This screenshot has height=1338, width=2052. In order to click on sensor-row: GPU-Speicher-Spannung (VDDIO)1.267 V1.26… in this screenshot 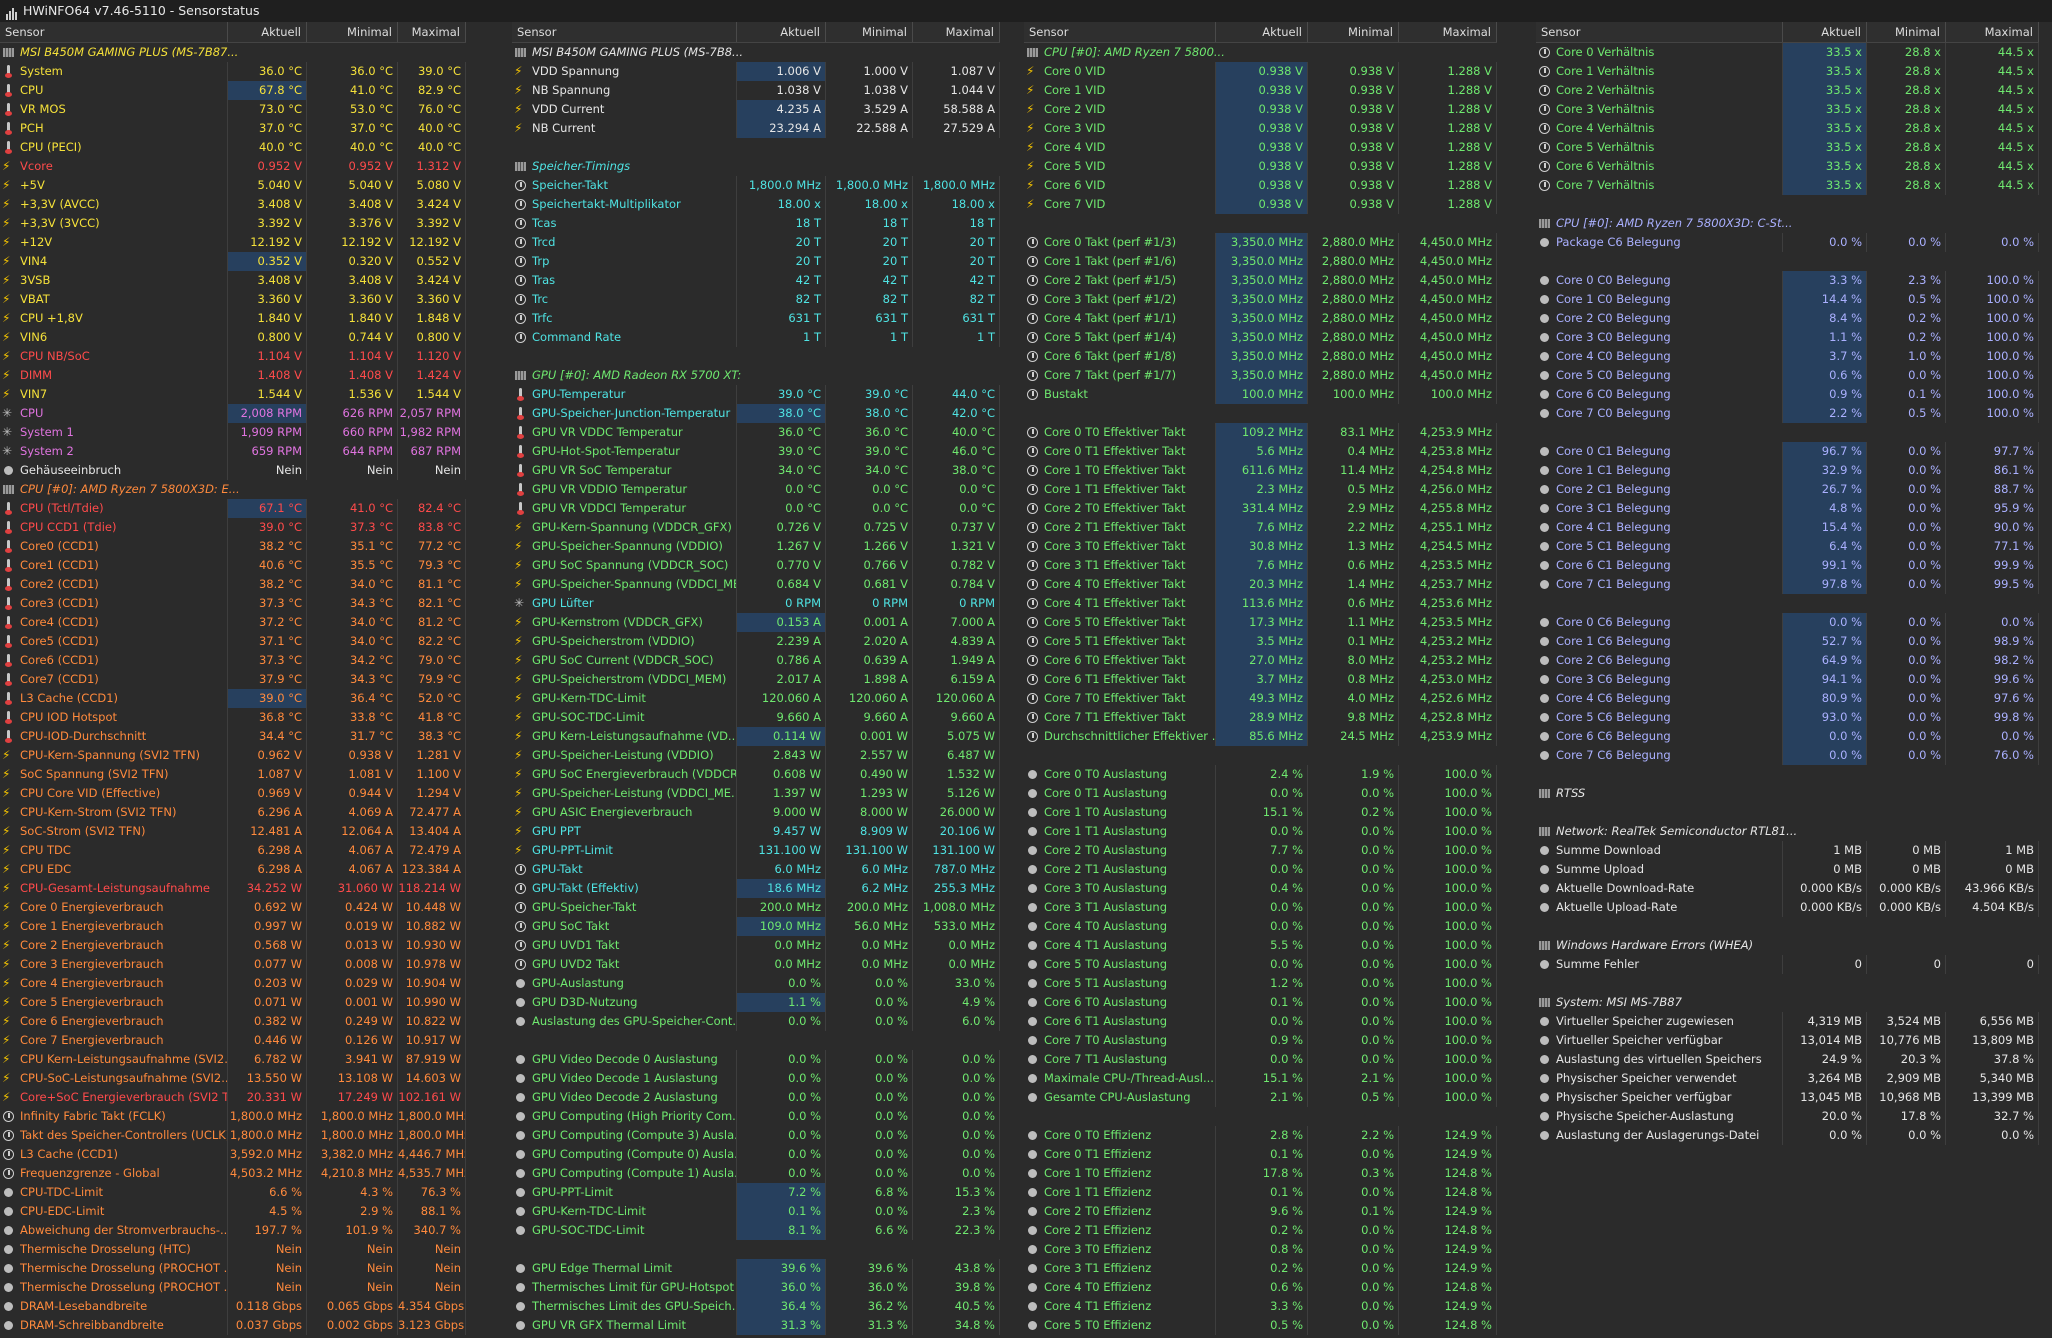, I will do `click(756, 546)`.